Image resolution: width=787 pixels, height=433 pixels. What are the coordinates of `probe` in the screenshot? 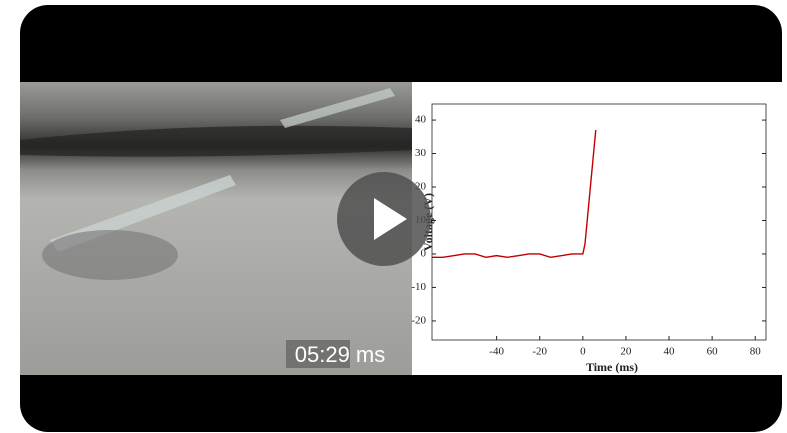 It's located at (337, 108).